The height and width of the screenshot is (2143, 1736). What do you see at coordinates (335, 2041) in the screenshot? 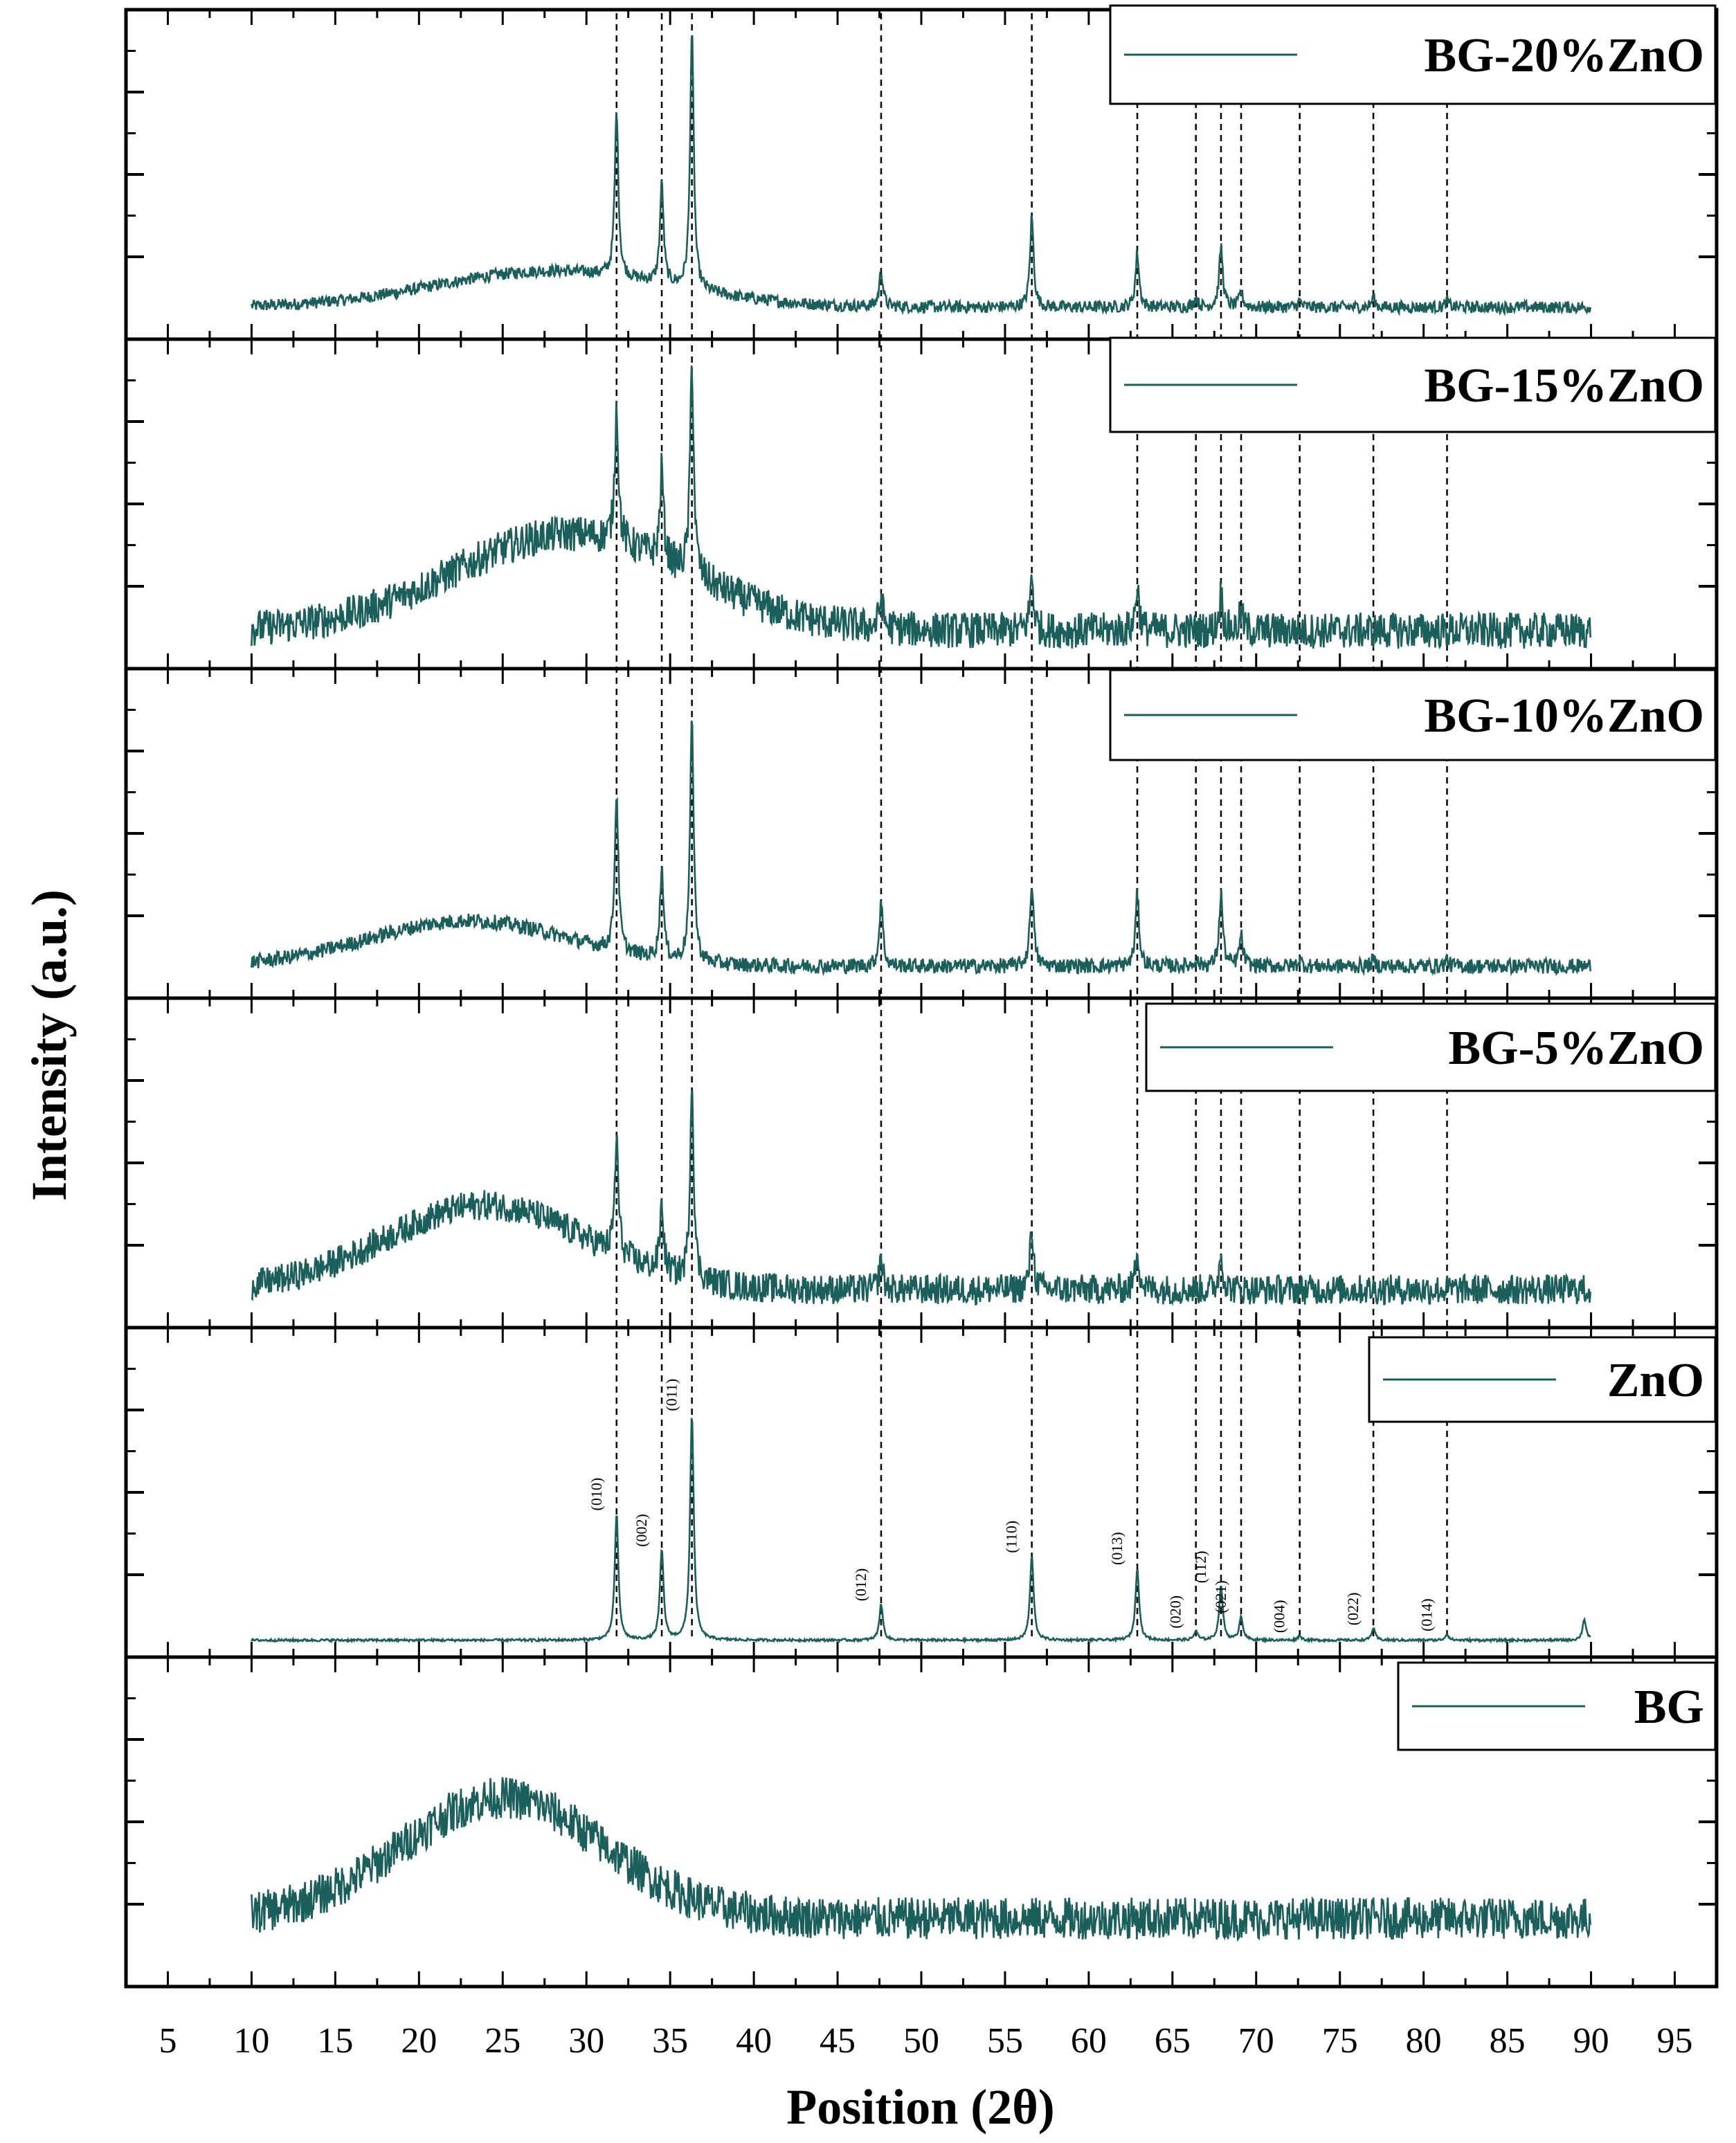
I see `x-tick-label: 15` at bounding box center [335, 2041].